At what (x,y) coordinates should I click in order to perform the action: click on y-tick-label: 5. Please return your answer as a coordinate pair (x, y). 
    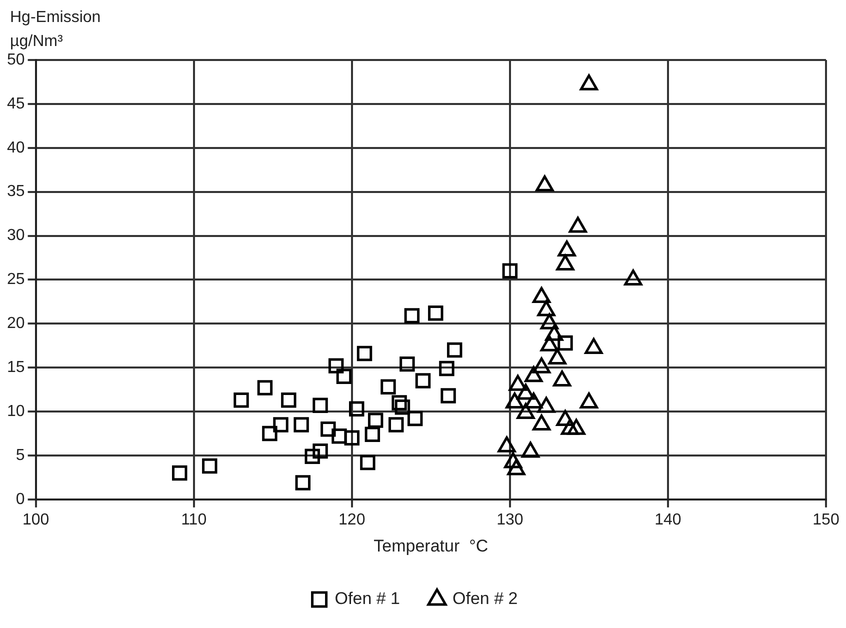
    Looking at the image, I should click on (20, 455).